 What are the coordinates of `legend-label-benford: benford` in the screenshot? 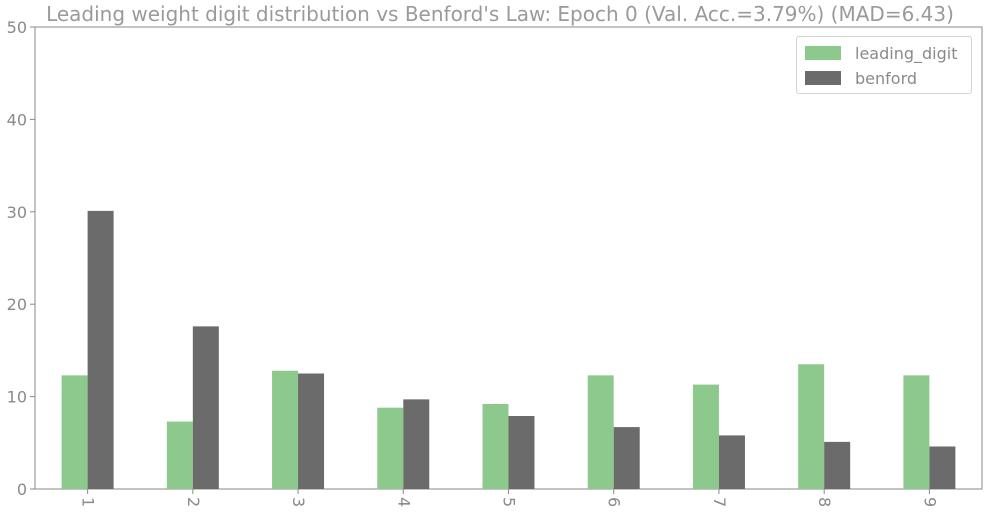 It's located at (886, 78).